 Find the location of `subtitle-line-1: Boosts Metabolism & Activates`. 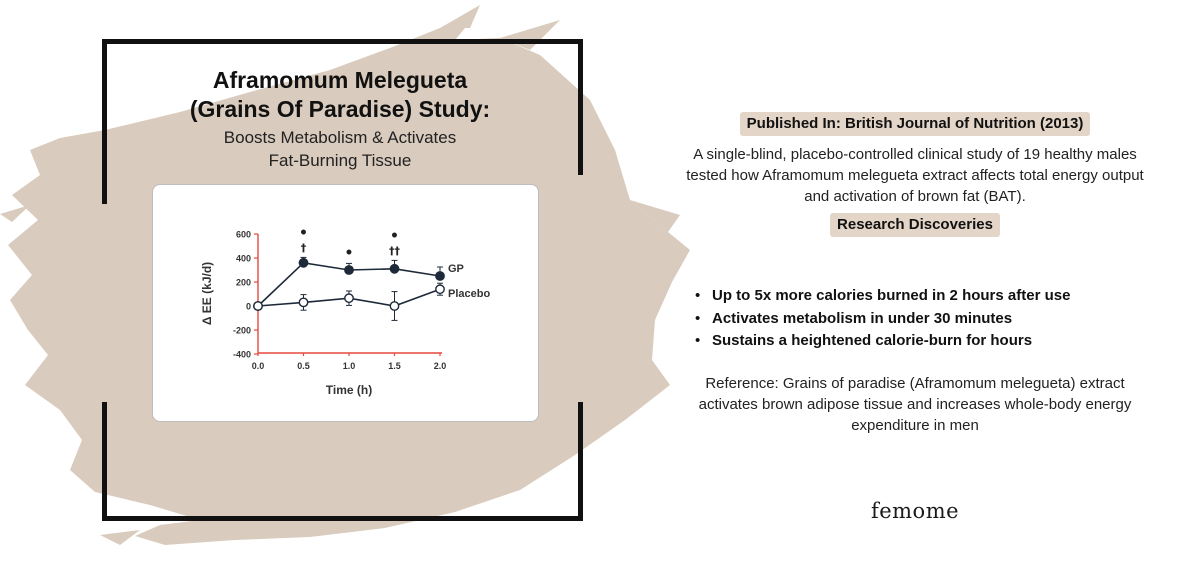

subtitle-line-1: Boosts Metabolism & Activates is located at coordinates (340, 137).